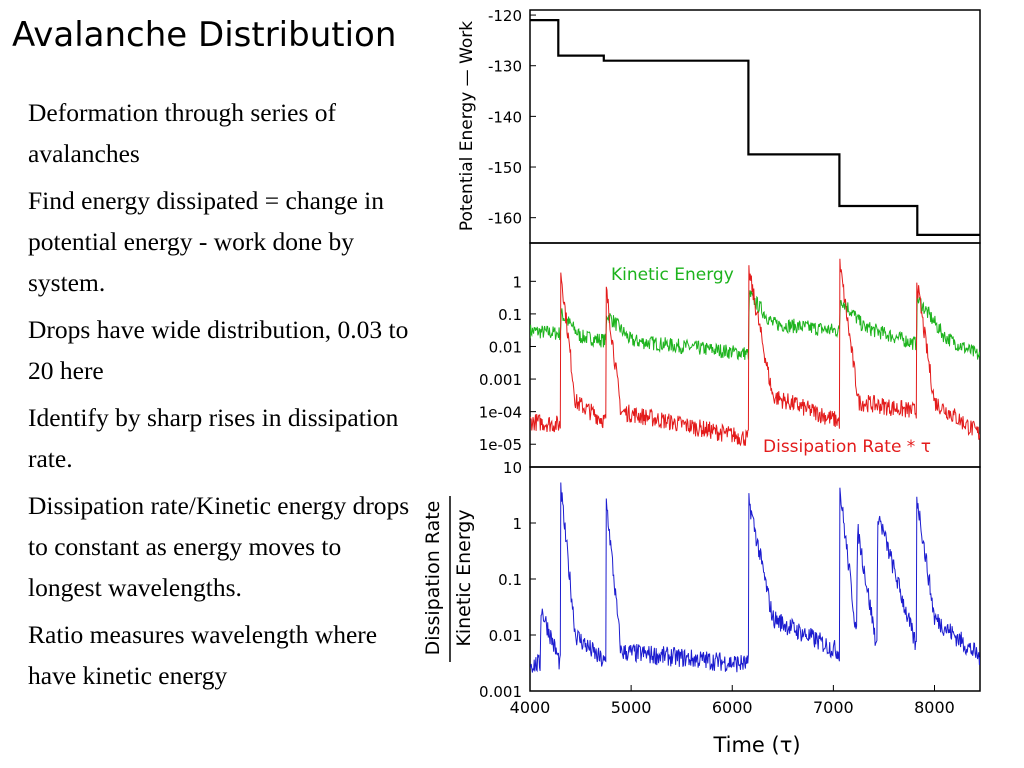  I want to click on panel1-ytick-label: -140, so click(505, 117).